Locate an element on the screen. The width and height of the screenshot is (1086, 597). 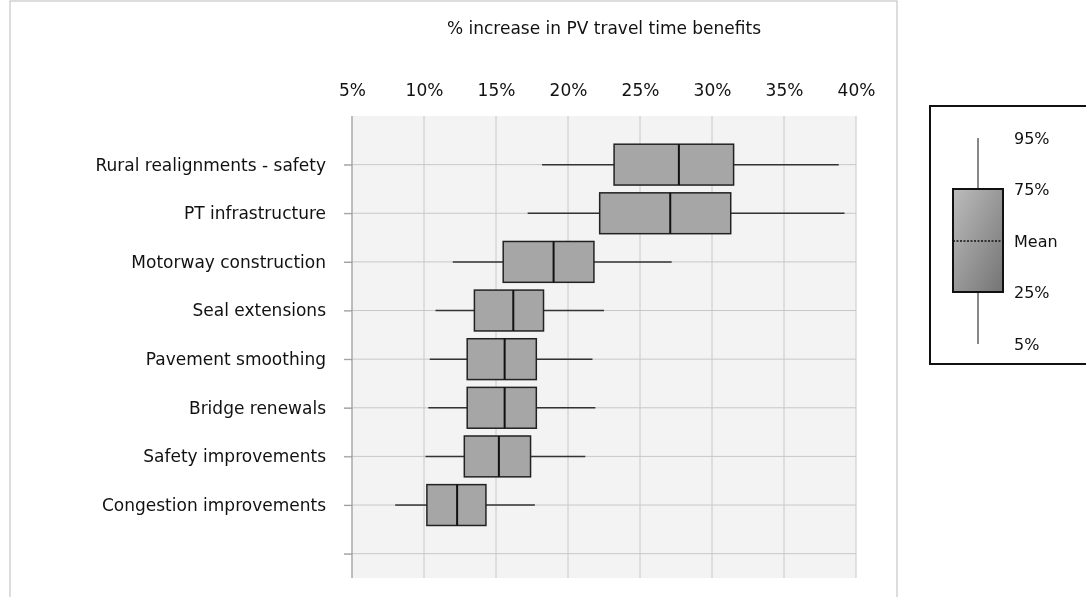
x-tick-label: 10% is located at coordinates (424, 90).